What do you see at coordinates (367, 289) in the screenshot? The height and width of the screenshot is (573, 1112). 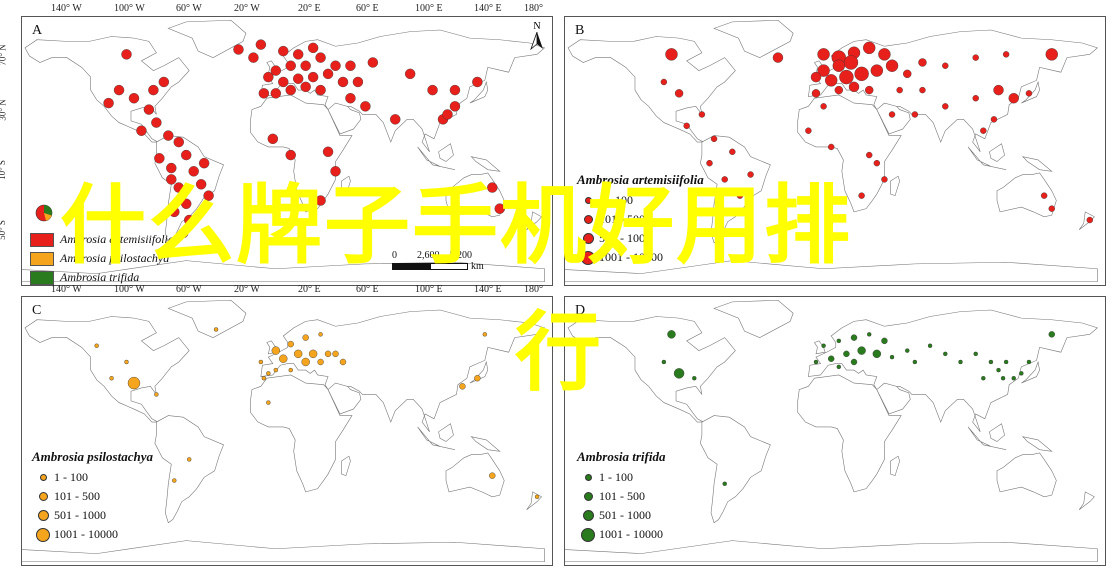 I see `longitude-tick-label: 60° E` at bounding box center [367, 289].